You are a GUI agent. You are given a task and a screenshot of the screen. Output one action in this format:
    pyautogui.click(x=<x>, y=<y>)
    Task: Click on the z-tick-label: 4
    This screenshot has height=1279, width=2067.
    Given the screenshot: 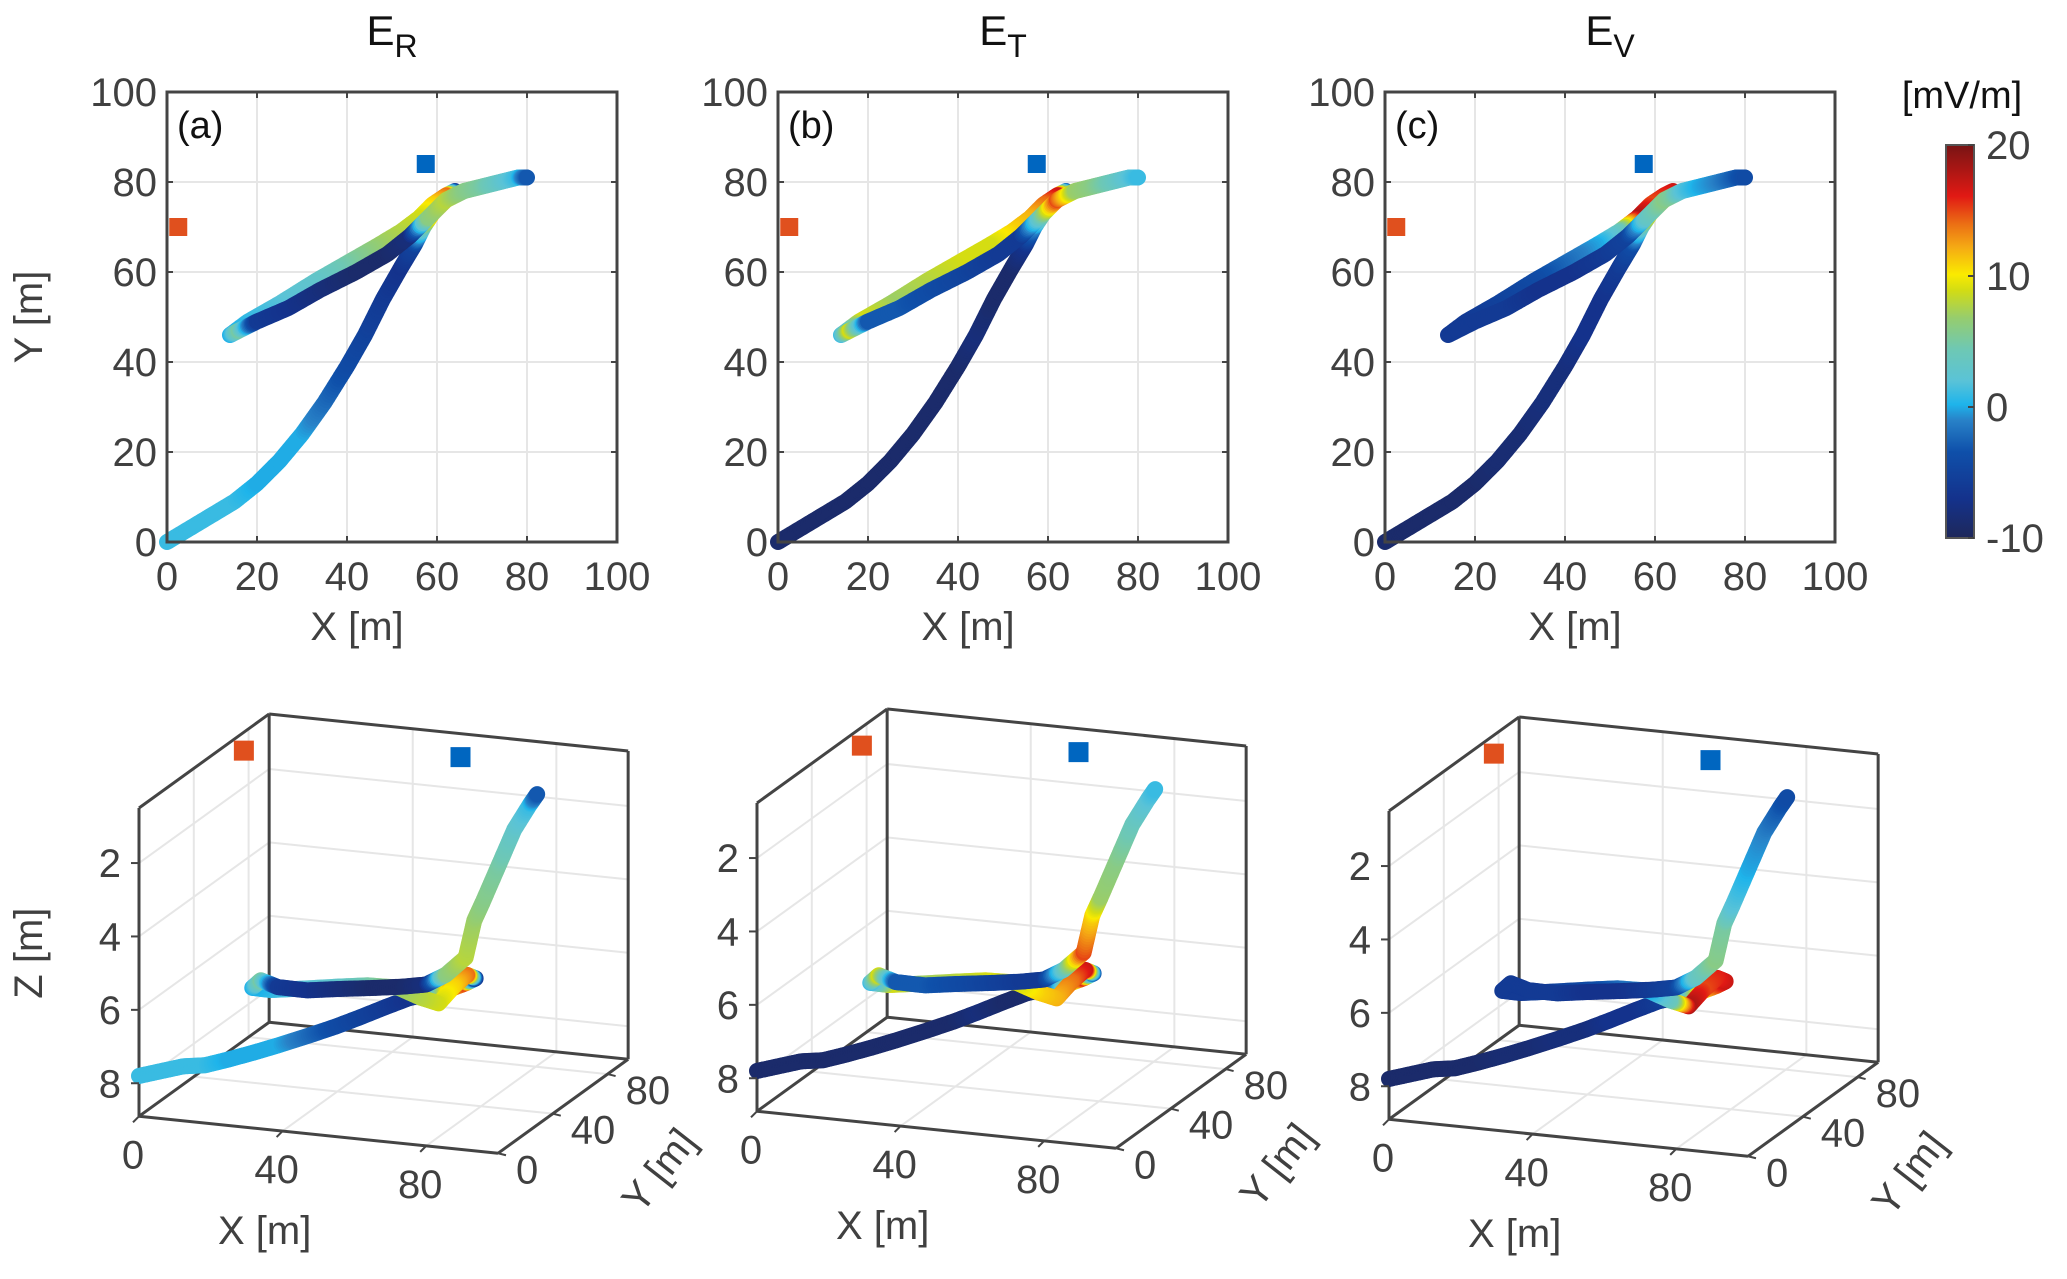 What is the action you would take?
    pyautogui.click(x=1360, y=940)
    